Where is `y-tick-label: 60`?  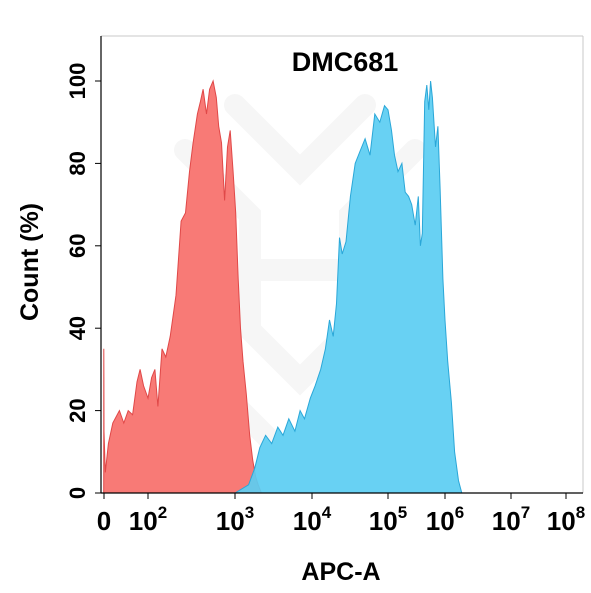 y-tick-label: 60 is located at coordinates (77, 246).